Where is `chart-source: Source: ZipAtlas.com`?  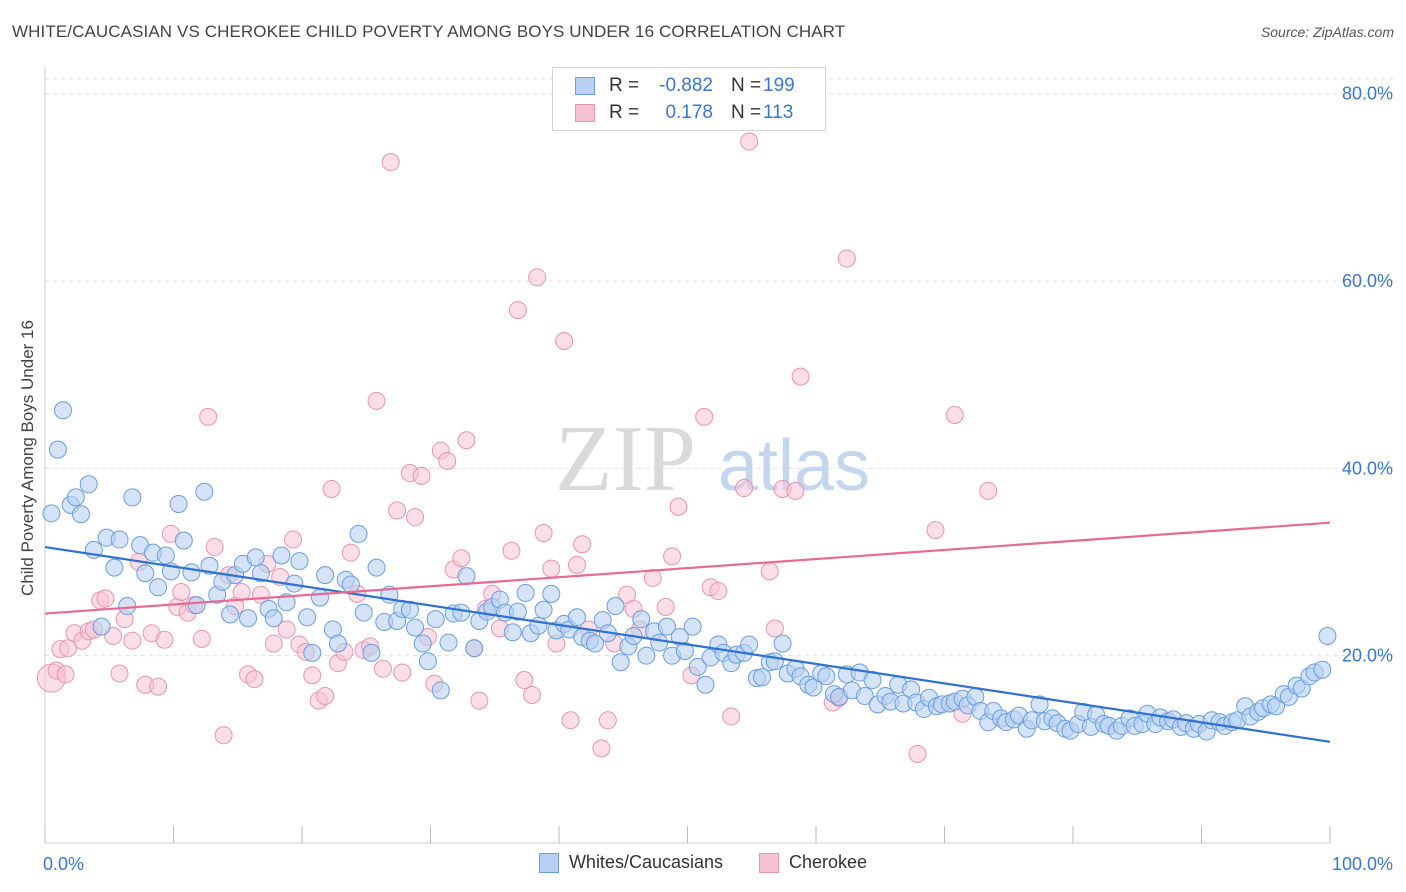
chart-source: Source: ZipAtlas.com is located at coordinates (1327, 32).